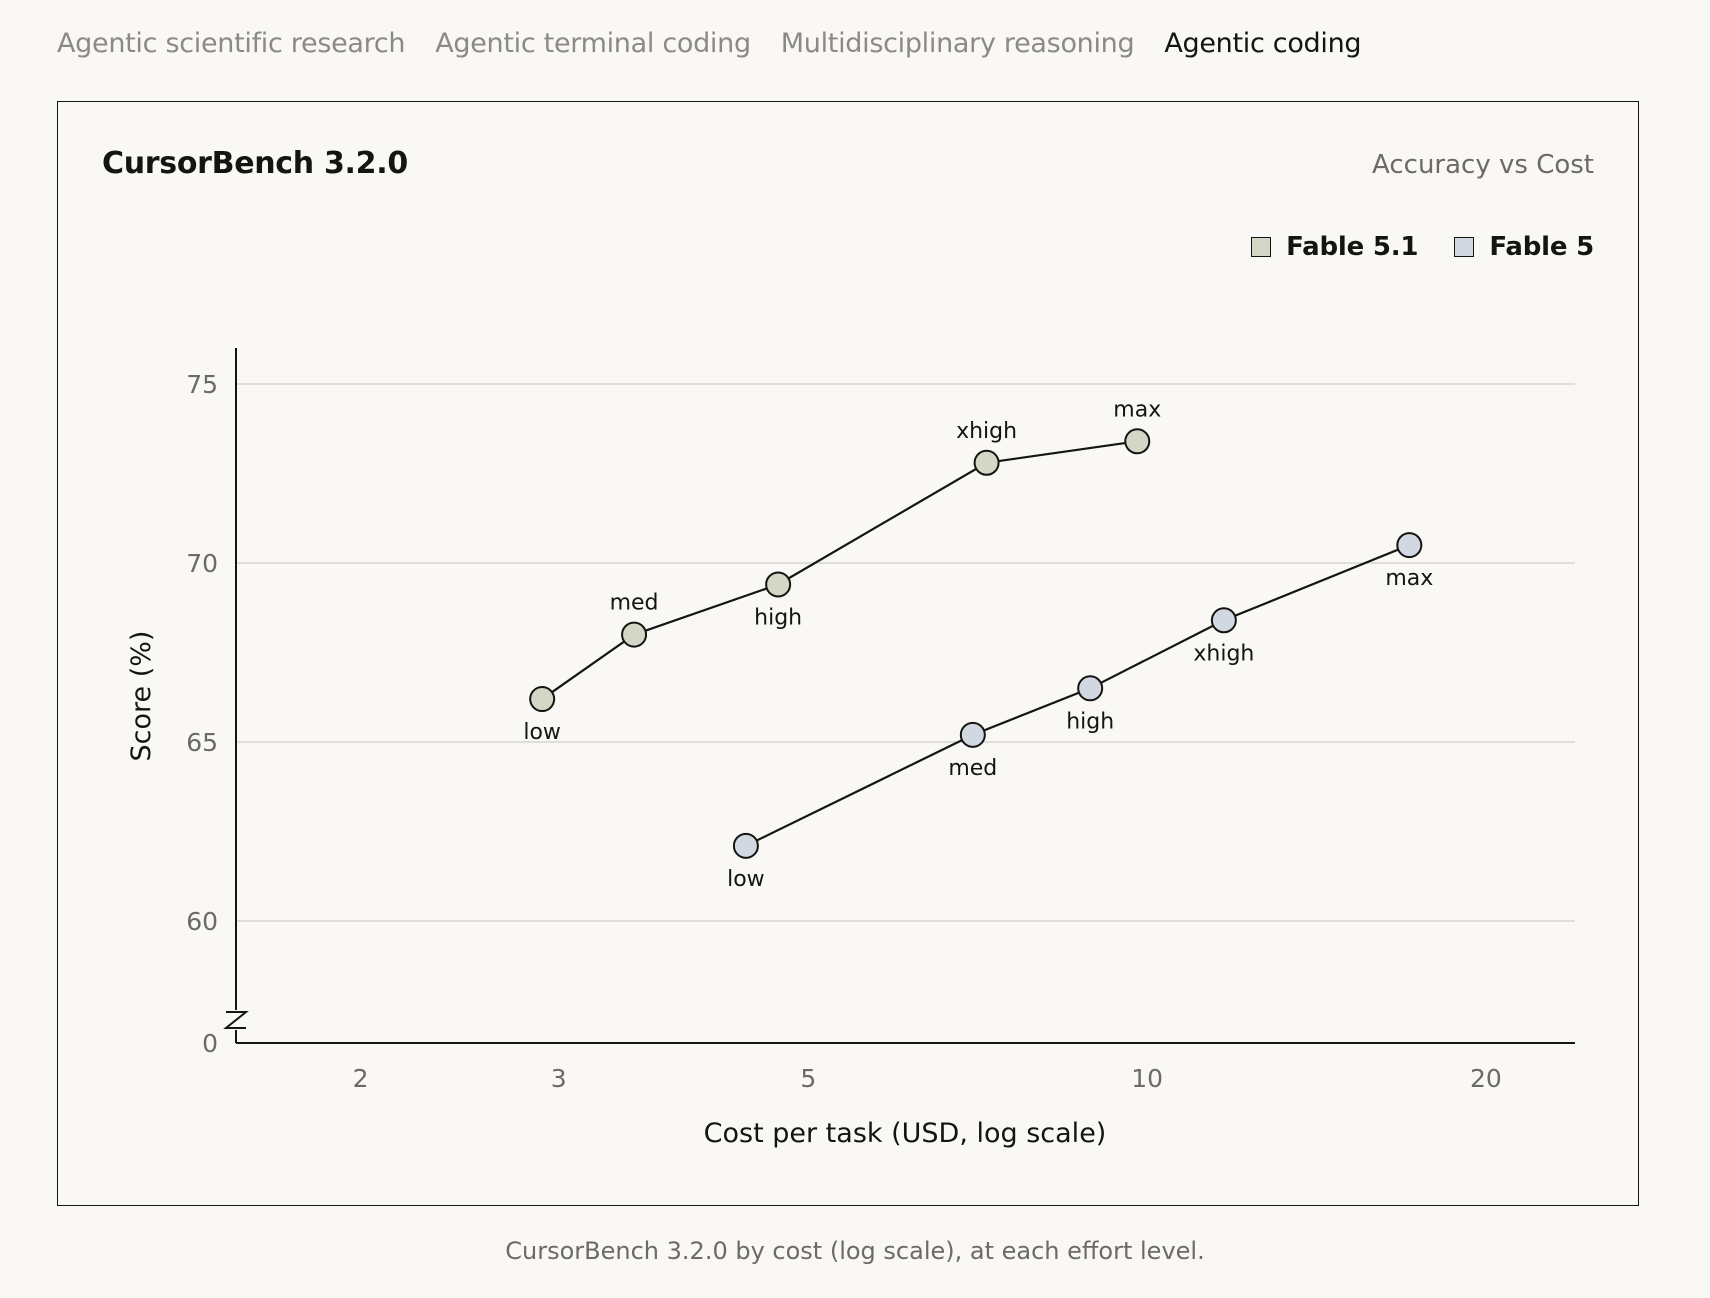  What do you see at coordinates (1483, 165) in the screenshot?
I see `chart-subtitle: Accuracy vs Cost` at bounding box center [1483, 165].